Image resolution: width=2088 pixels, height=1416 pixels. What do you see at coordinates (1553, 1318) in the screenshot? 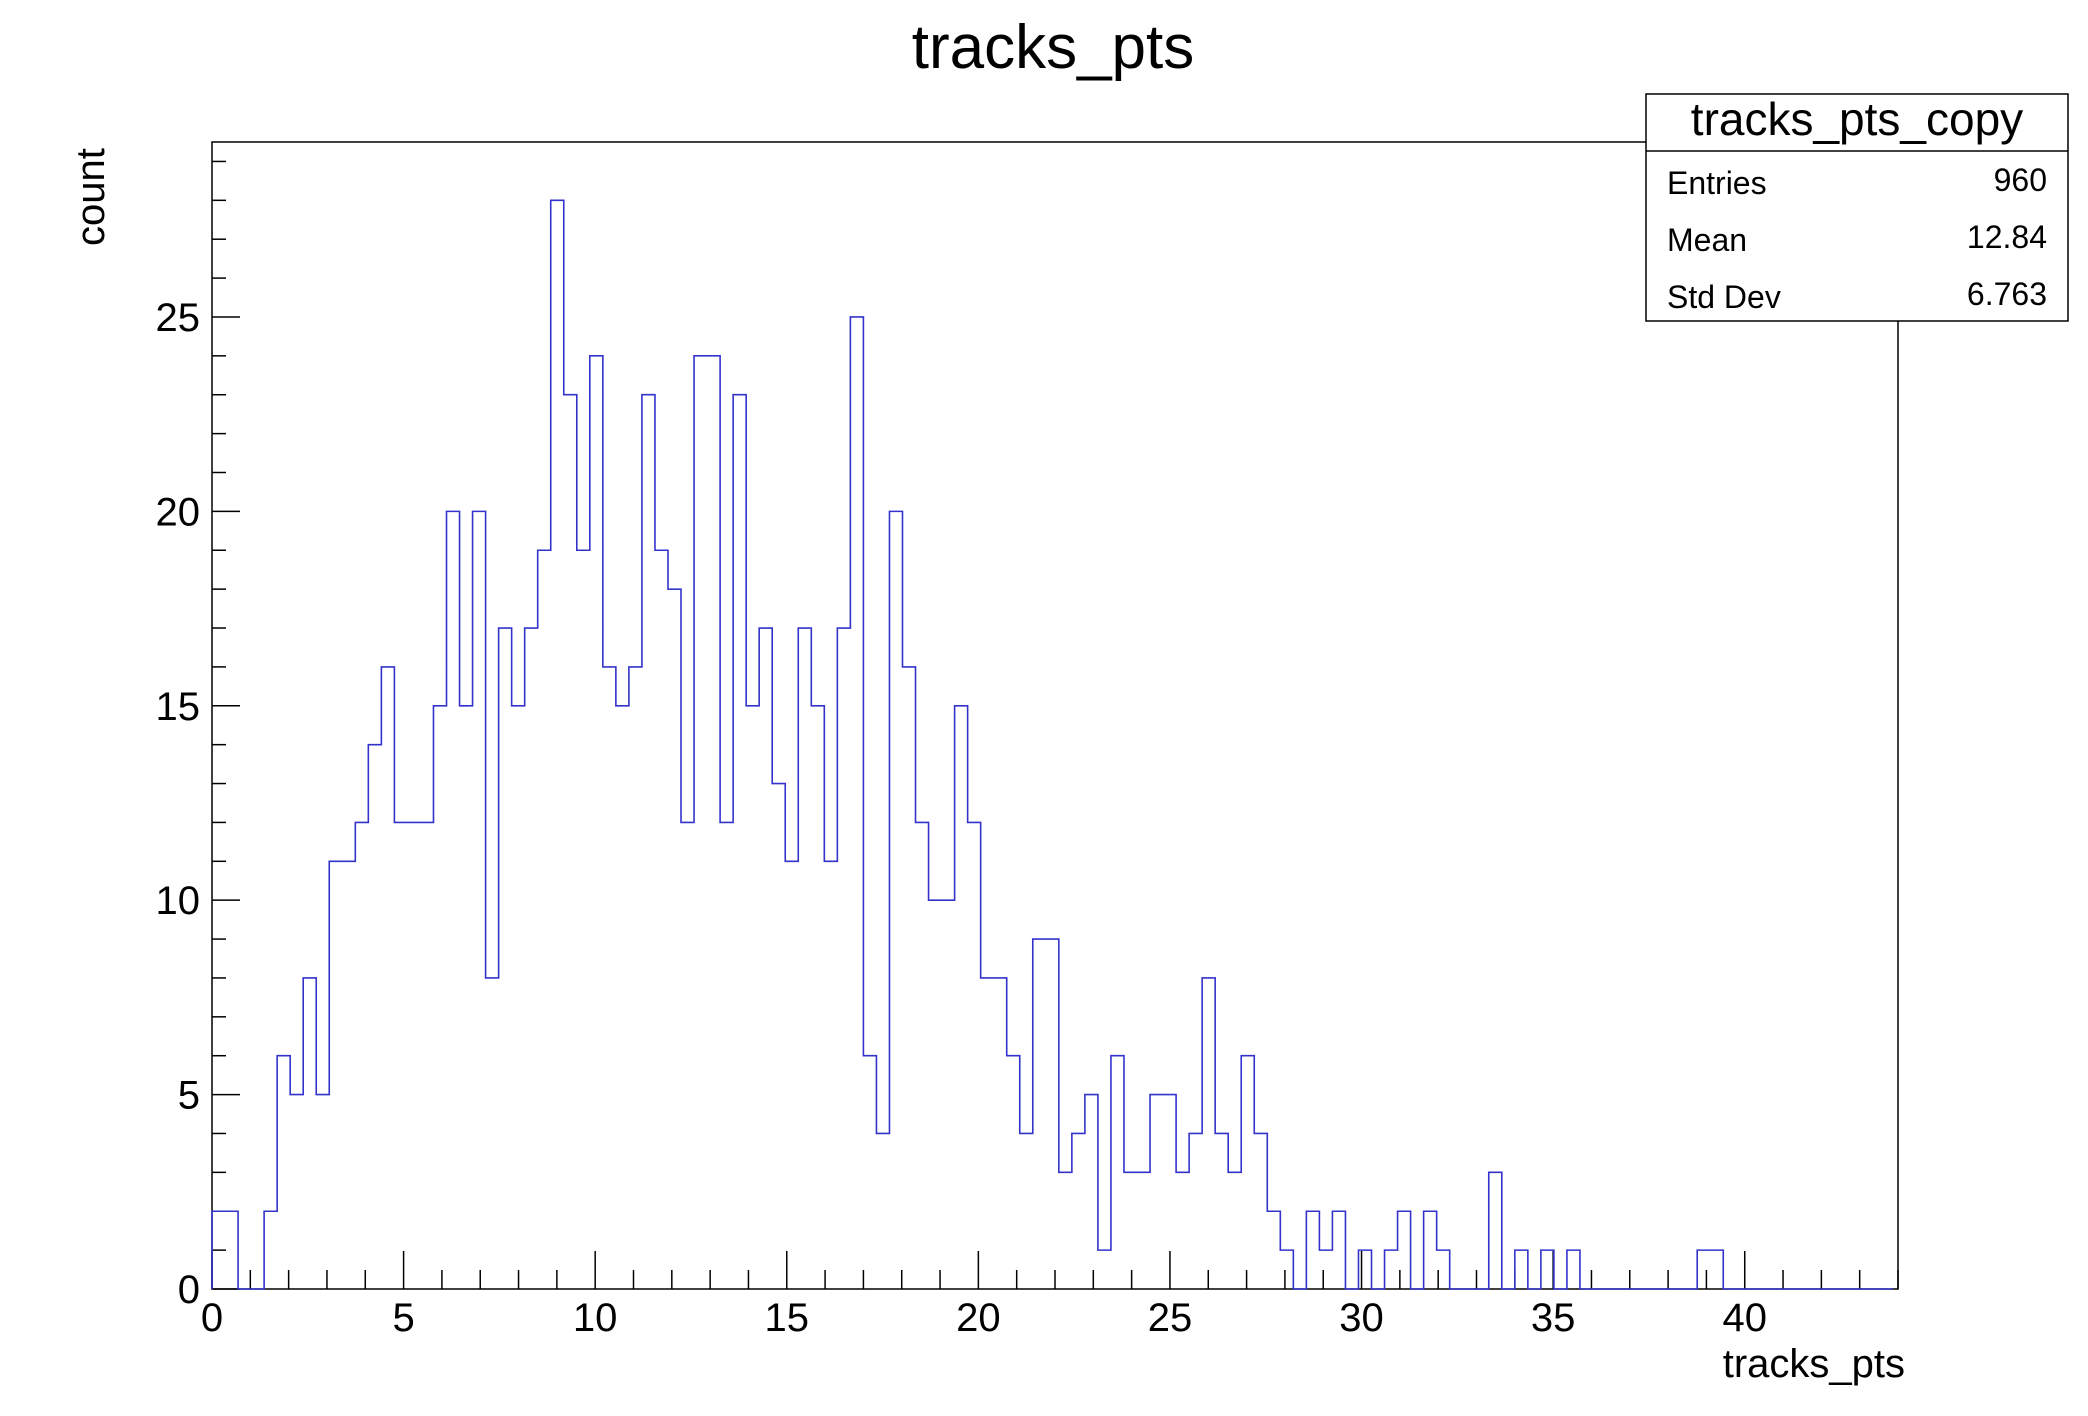
I see `x-tick-label: 35` at bounding box center [1553, 1318].